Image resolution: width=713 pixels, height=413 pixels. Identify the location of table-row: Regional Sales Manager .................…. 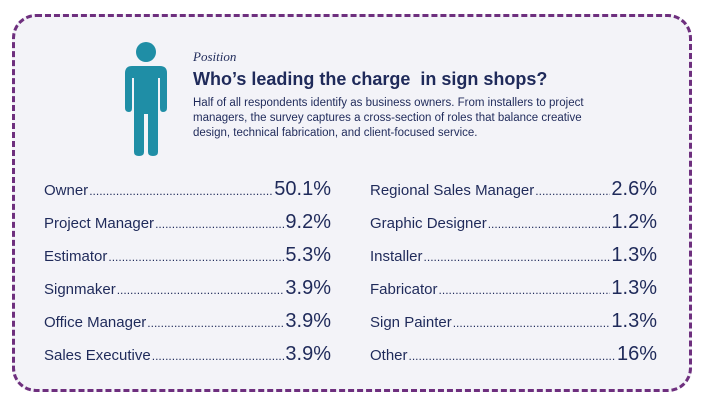
(513, 194).